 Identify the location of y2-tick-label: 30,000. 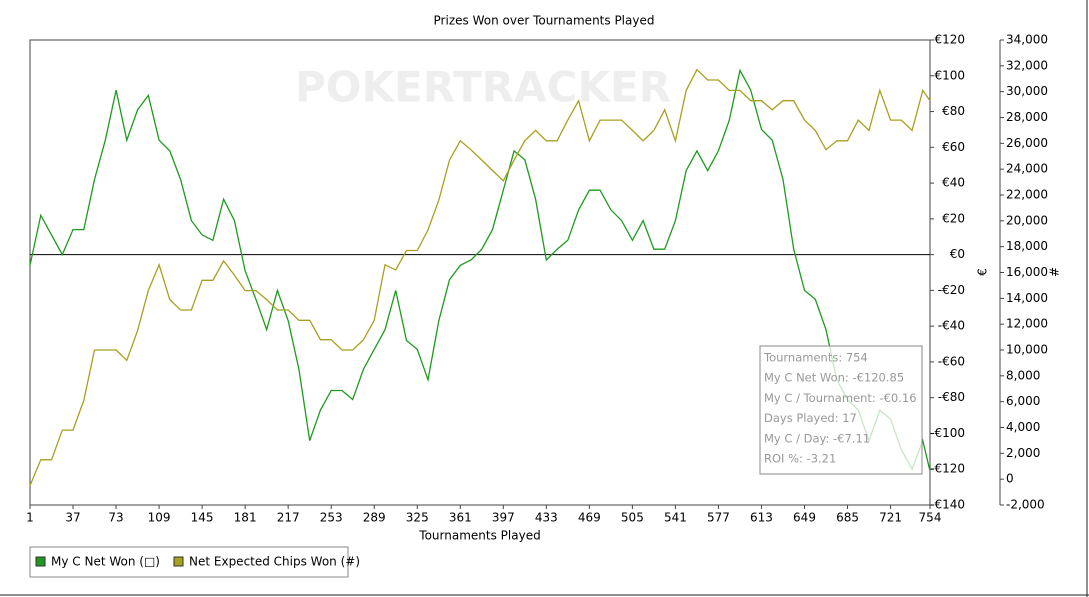
(1027, 91).